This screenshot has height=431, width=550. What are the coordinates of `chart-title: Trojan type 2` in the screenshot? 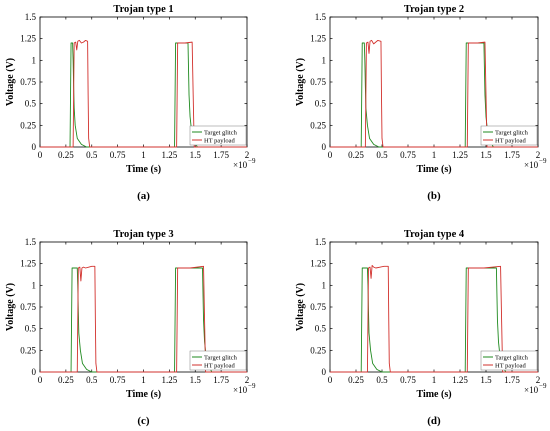 It's located at (434, 9).